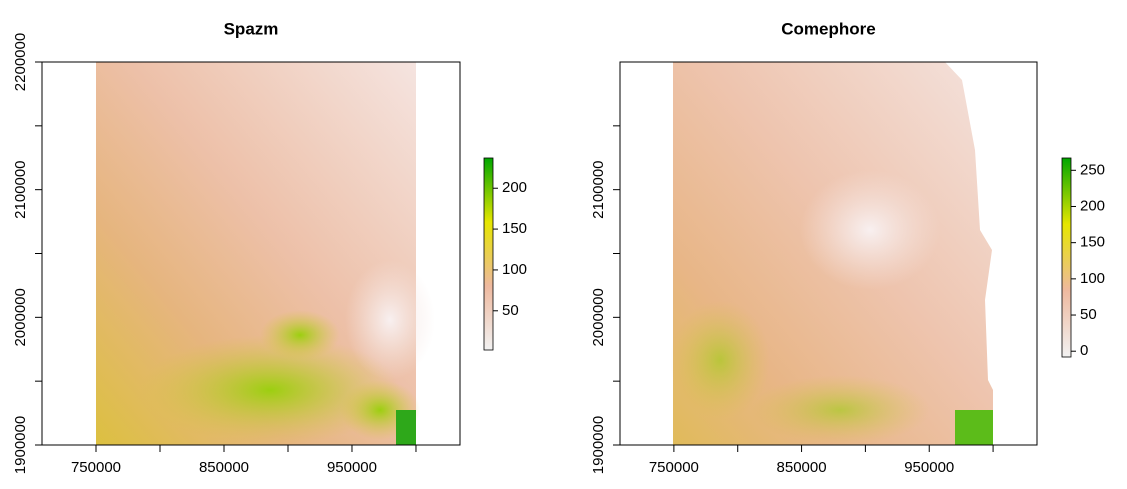  I want to click on colorbar-tick-label: 250, so click(1092, 169).